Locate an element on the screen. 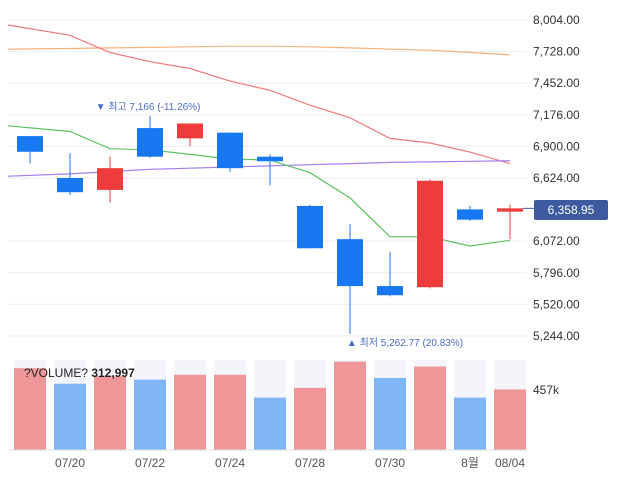  y-tick-label: 6,624.00 is located at coordinates (556, 178).